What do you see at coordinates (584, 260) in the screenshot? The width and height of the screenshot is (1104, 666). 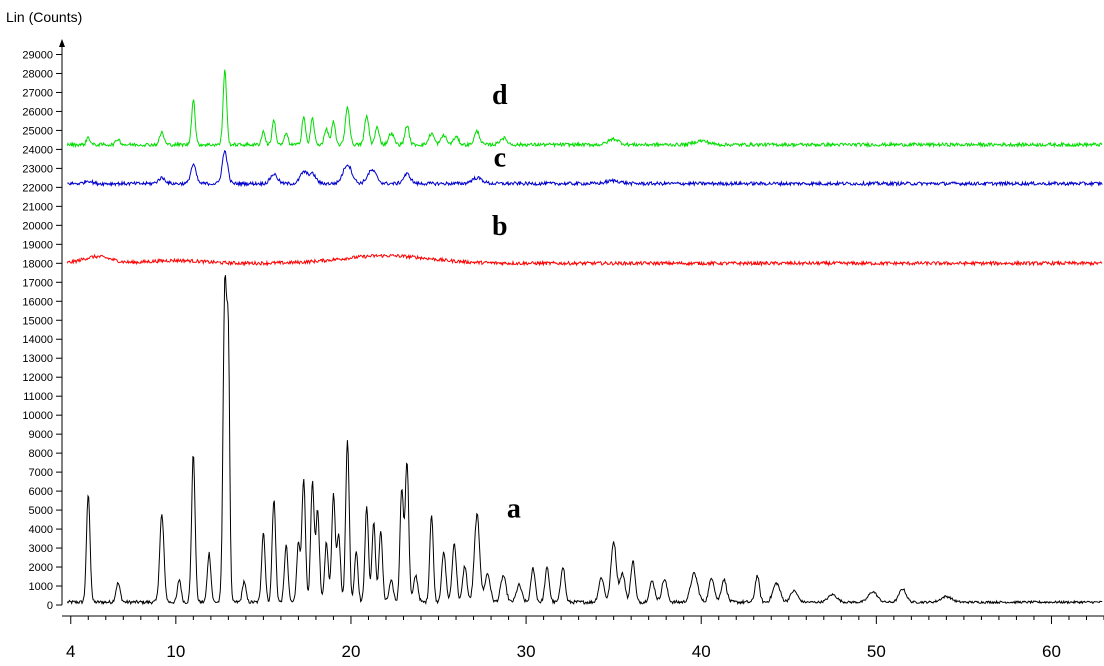 I see `series-line-b` at bounding box center [584, 260].